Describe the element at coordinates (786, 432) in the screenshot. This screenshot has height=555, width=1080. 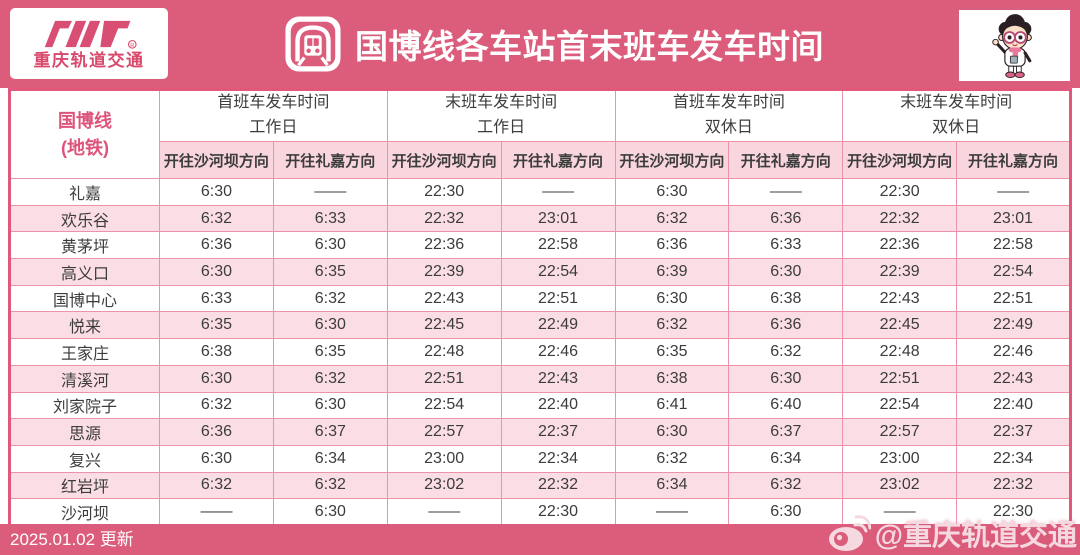
I see `time-cell: 6:37` at that location.